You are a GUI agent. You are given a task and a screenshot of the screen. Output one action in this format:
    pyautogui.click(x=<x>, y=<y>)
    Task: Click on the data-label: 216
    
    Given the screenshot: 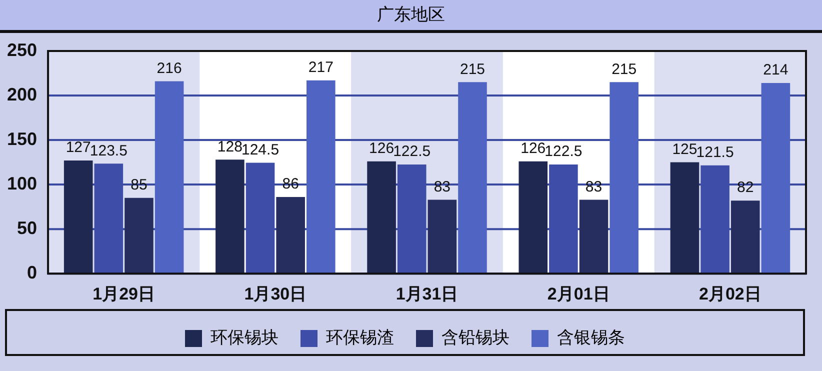 What is the action you would take?
    pyautogui.click(x=169, y=68)
    